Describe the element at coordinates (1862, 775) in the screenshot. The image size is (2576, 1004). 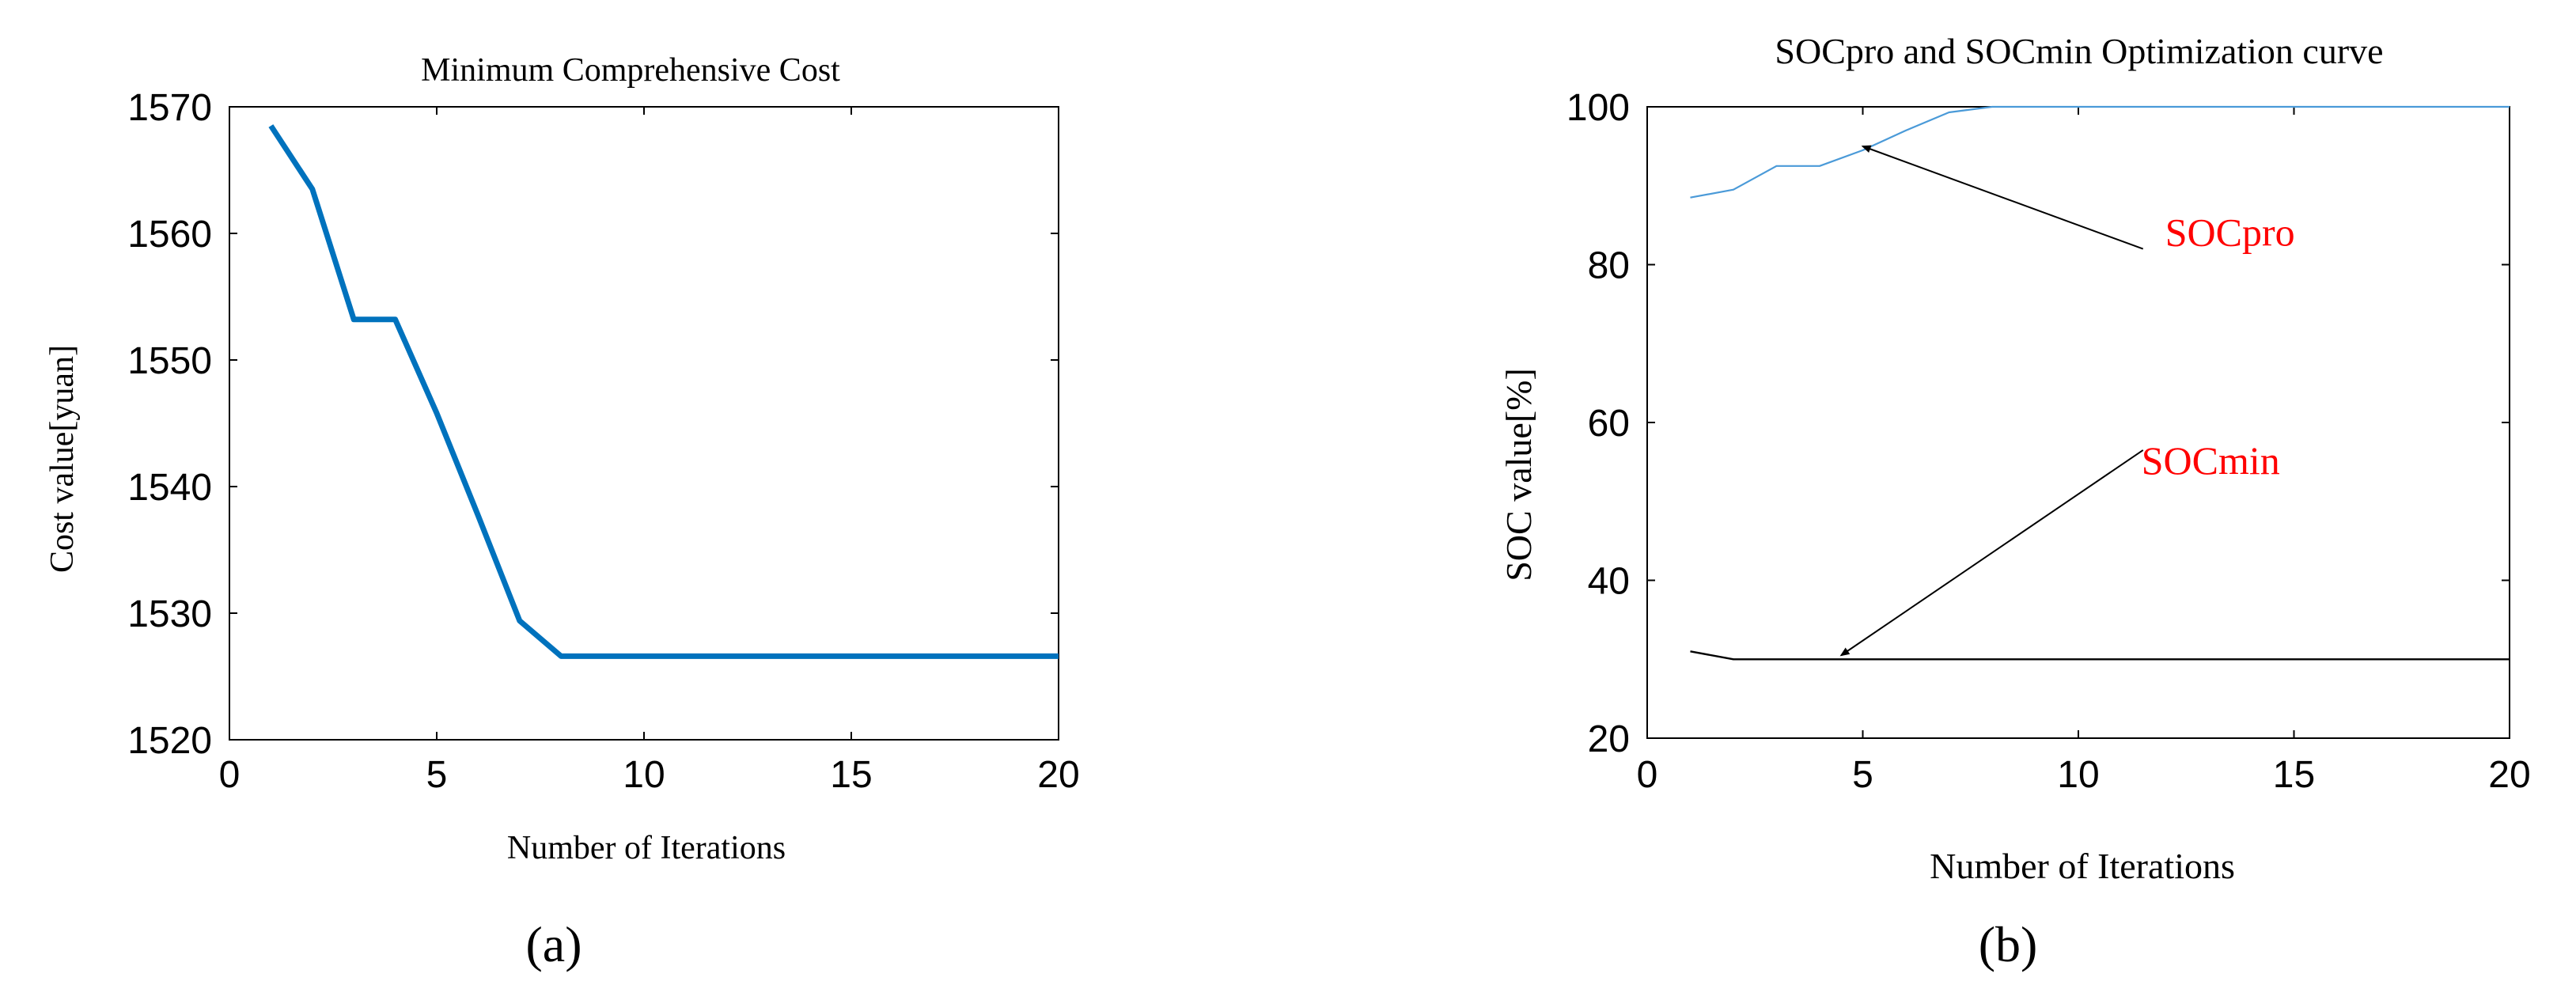
I see `chart-b-xtick-label: 5` at that location.